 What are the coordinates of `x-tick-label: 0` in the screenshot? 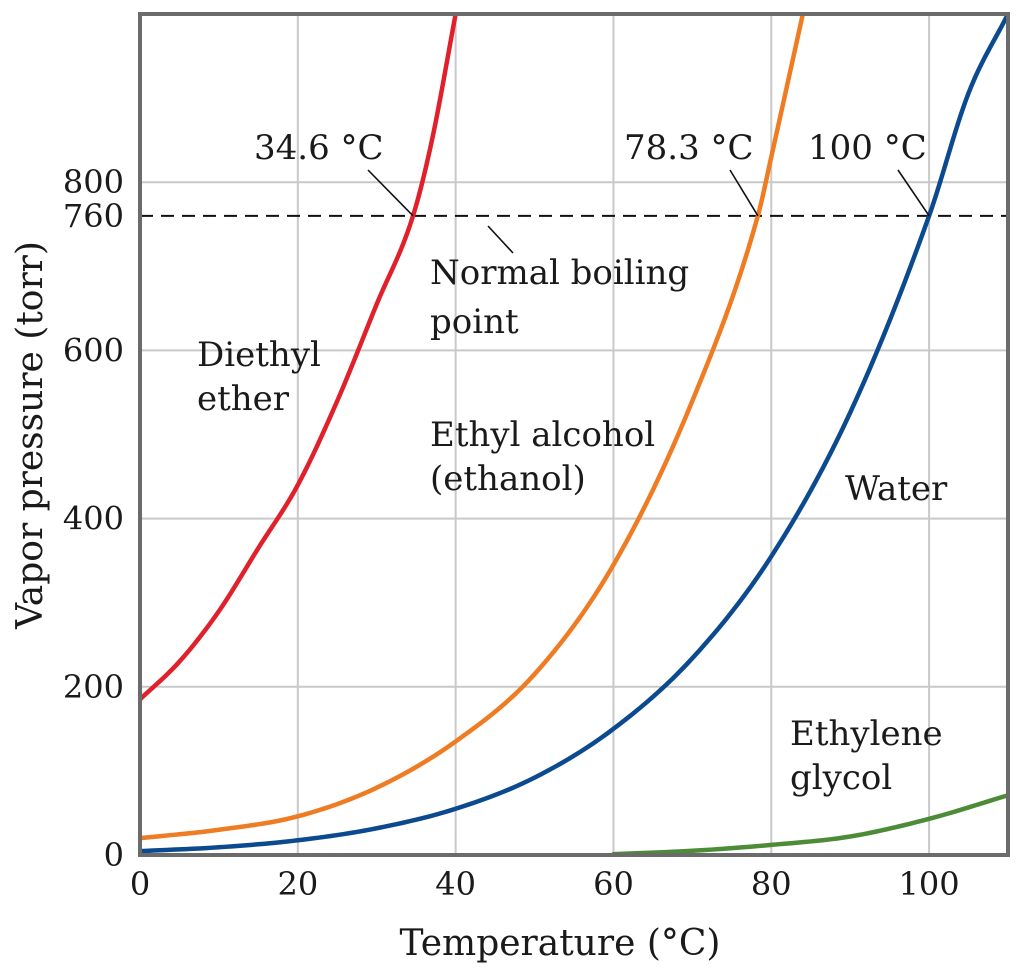 It's located at (140, 884).